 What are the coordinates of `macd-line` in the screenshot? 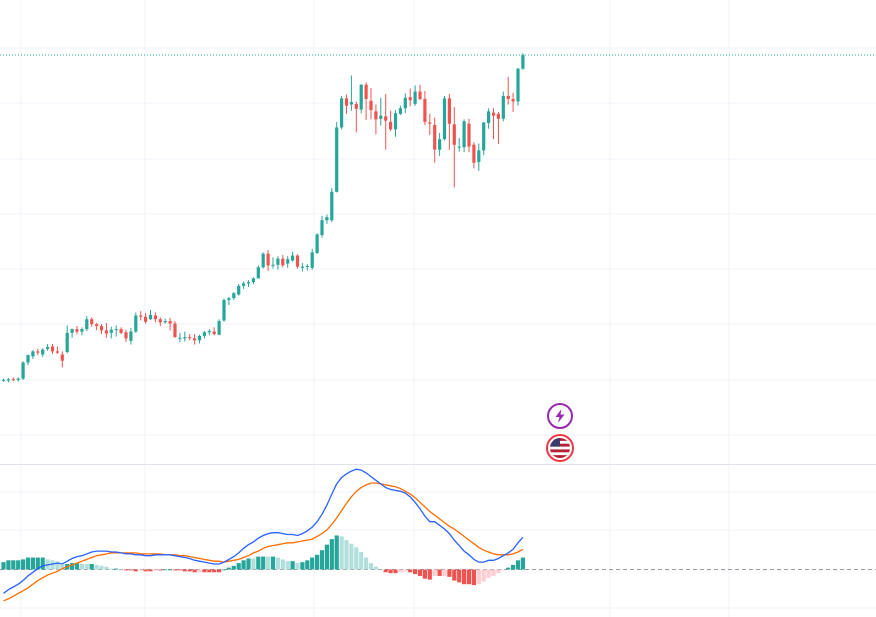 It's located at (263, 531).